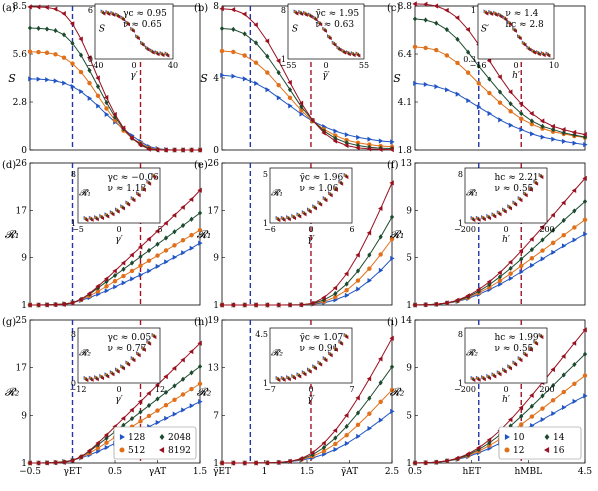  I want to click on inset-frame, so click(119, 195).